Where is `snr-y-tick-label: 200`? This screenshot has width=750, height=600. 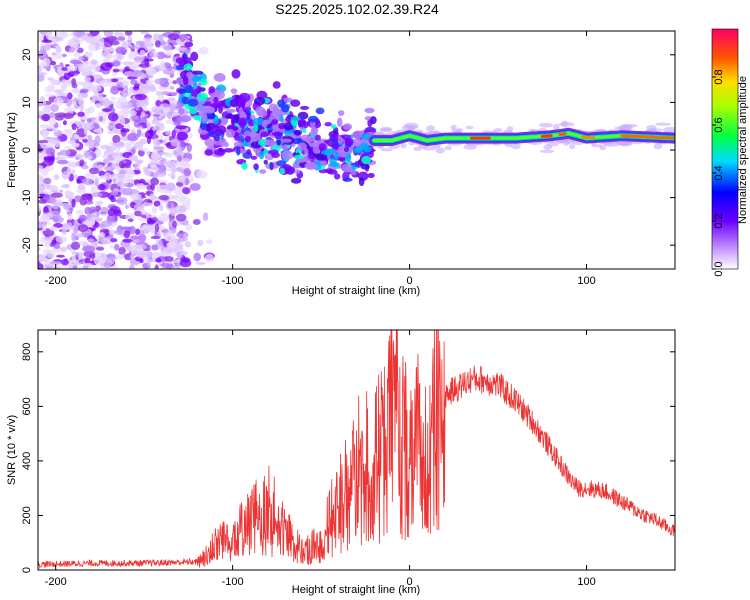 snr-y-tick-label: 200 is located at coordinates (27, 515).